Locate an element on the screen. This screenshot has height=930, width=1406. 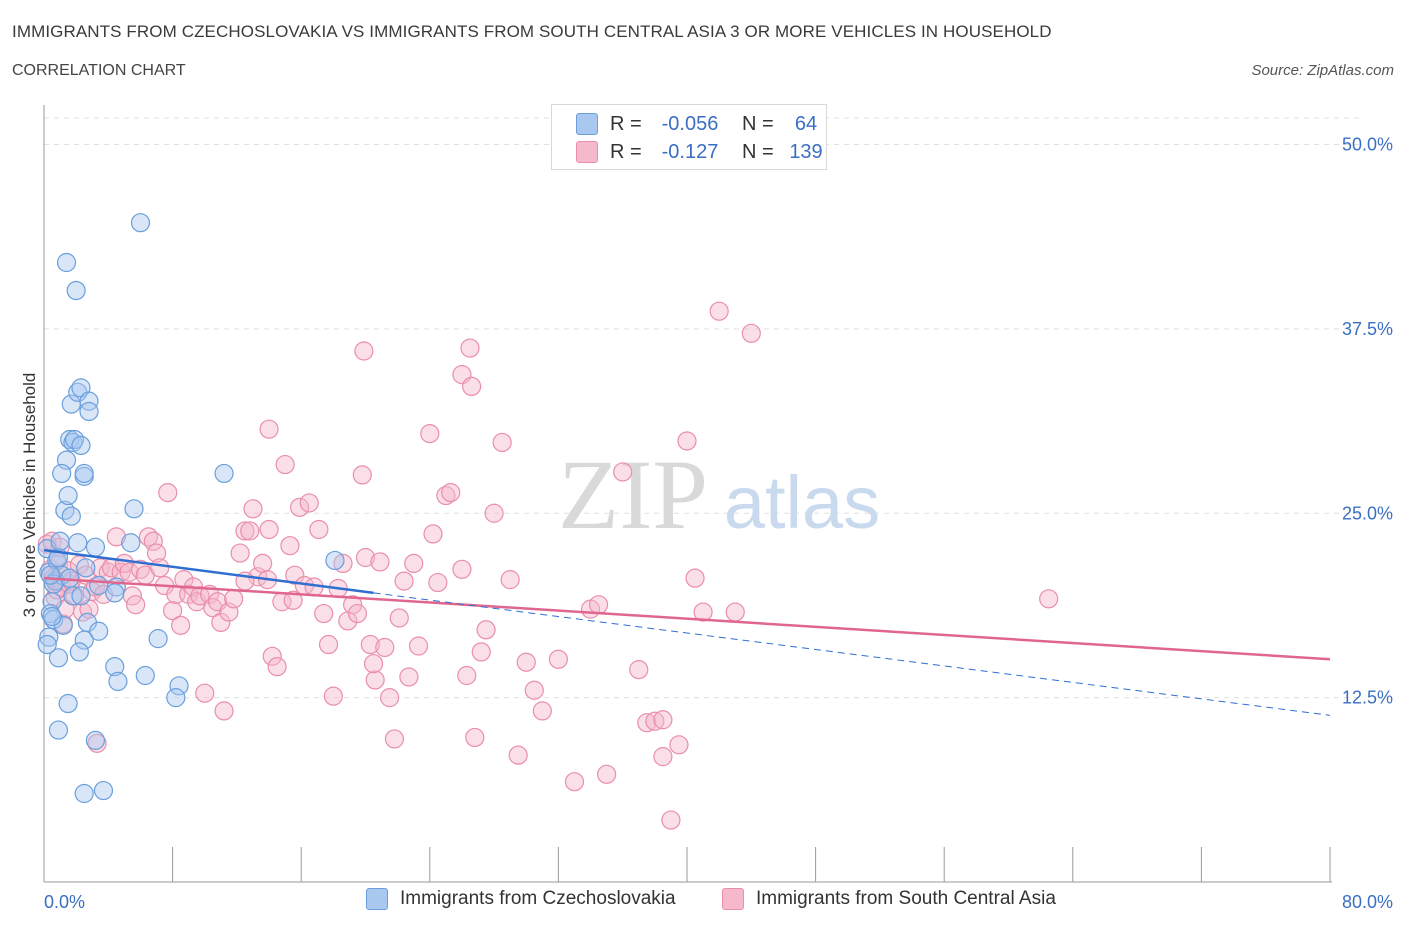
y-tick-label: 12.5% is located at coordinates (1367, 698).